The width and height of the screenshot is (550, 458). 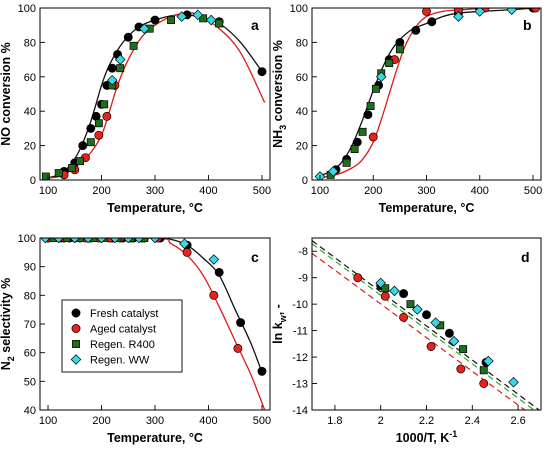 What do you see at coordinates (300, 358) in the screenshot?
I see `y-tick-label: -12` at bounding box center [300, 358].